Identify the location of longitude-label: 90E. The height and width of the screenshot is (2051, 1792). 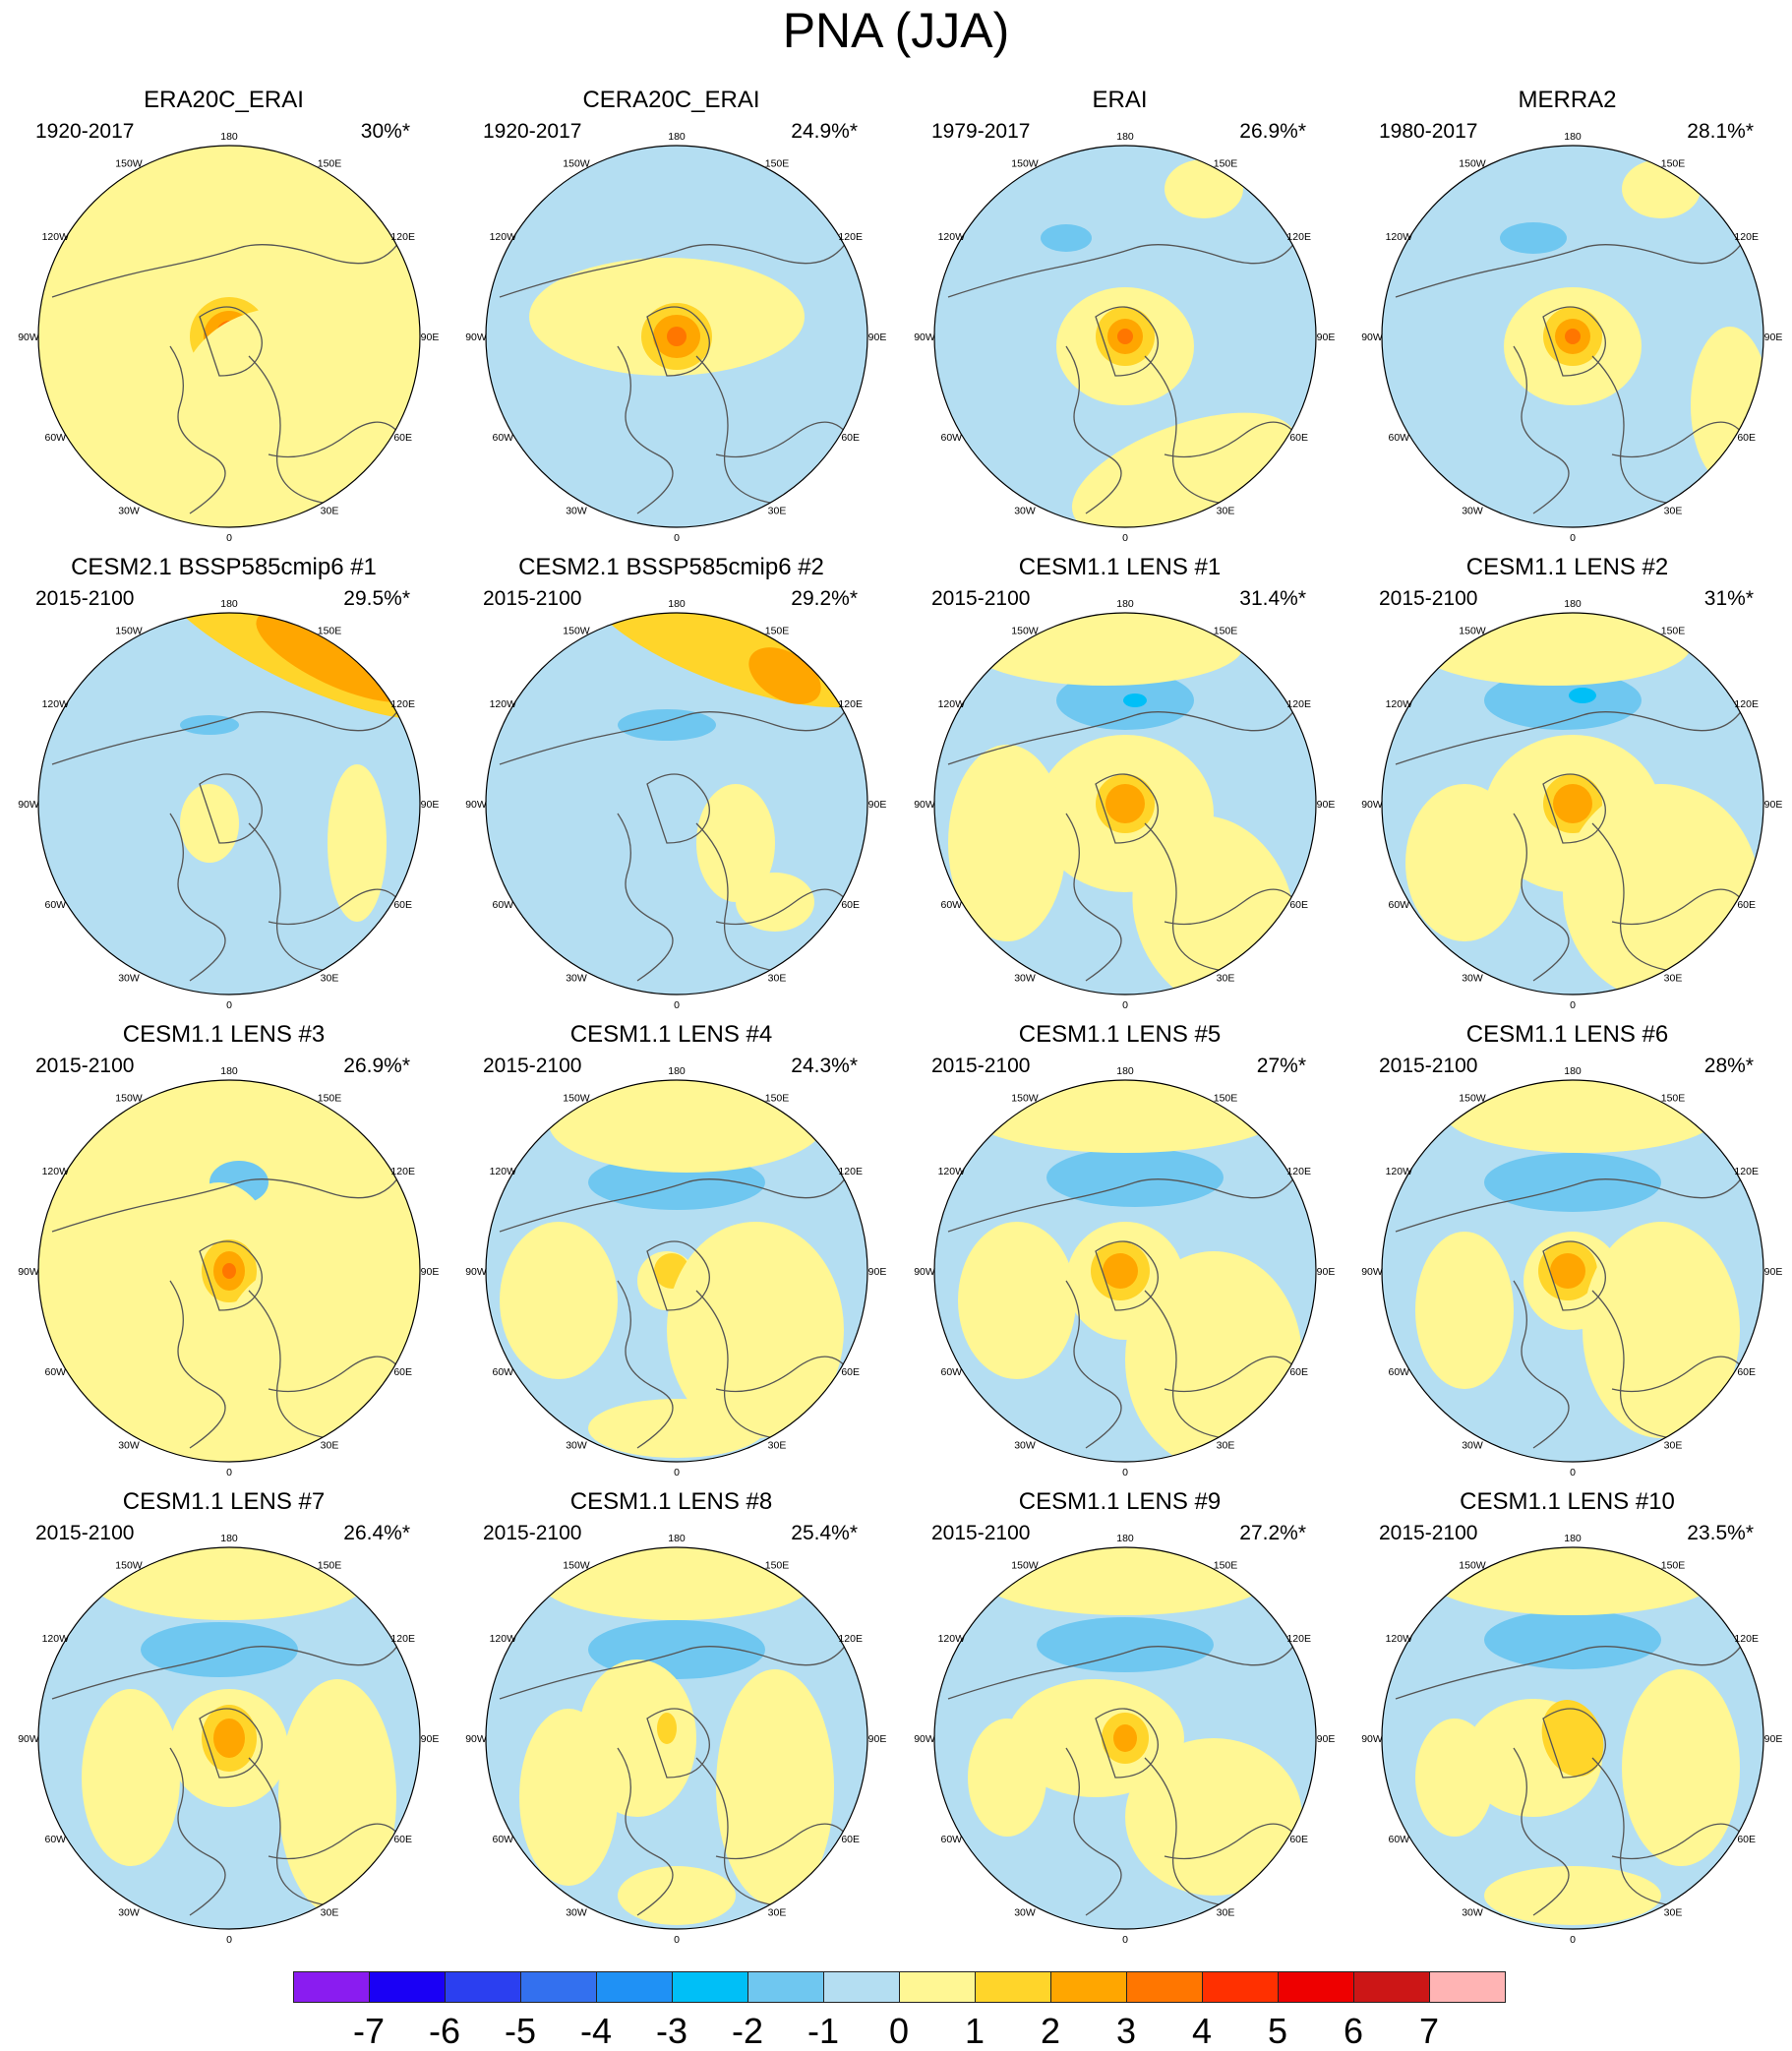
(1773, 338).